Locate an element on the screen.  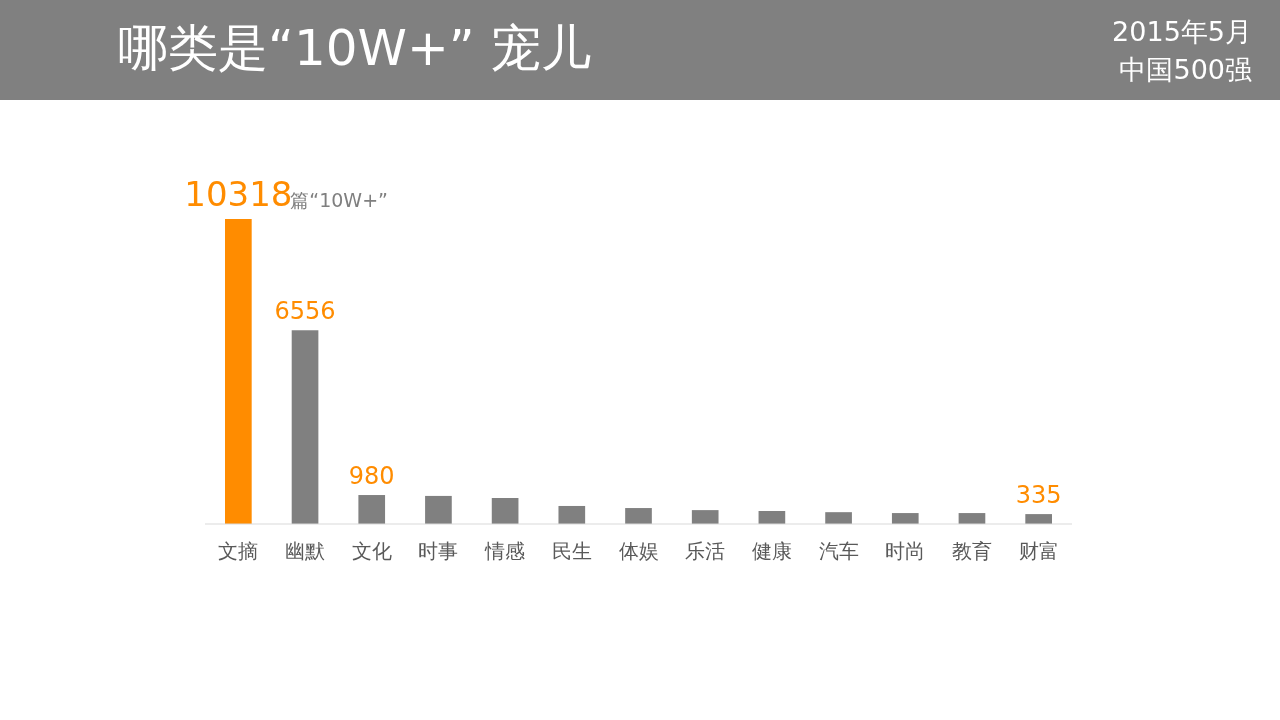
text: 2015年5月 is located at coordinates (1182, 31).